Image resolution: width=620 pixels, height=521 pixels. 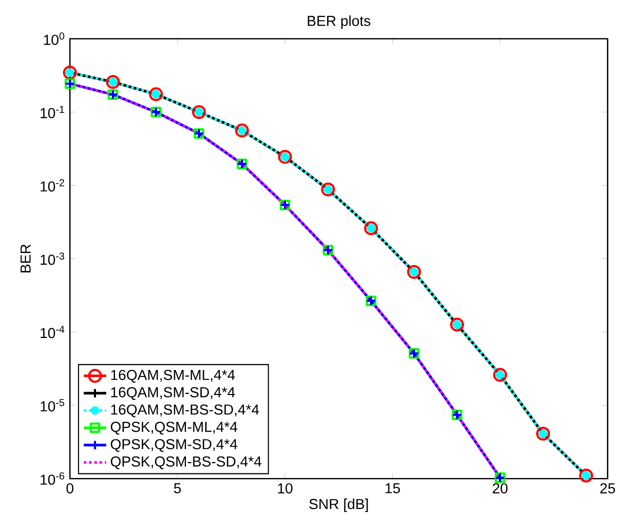 I want to click on x-tick-label: 5, so click(x=177, y=488).